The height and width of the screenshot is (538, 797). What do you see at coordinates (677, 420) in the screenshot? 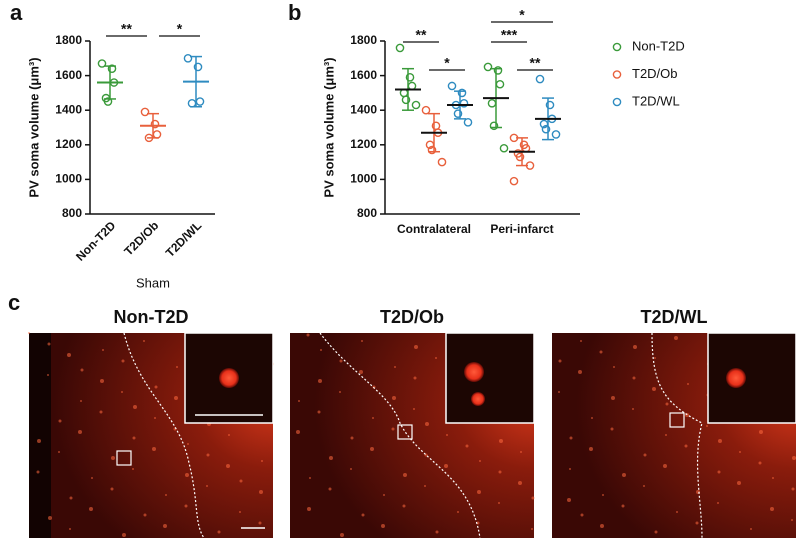
I see `region-box` at bounding box center [677, 420].